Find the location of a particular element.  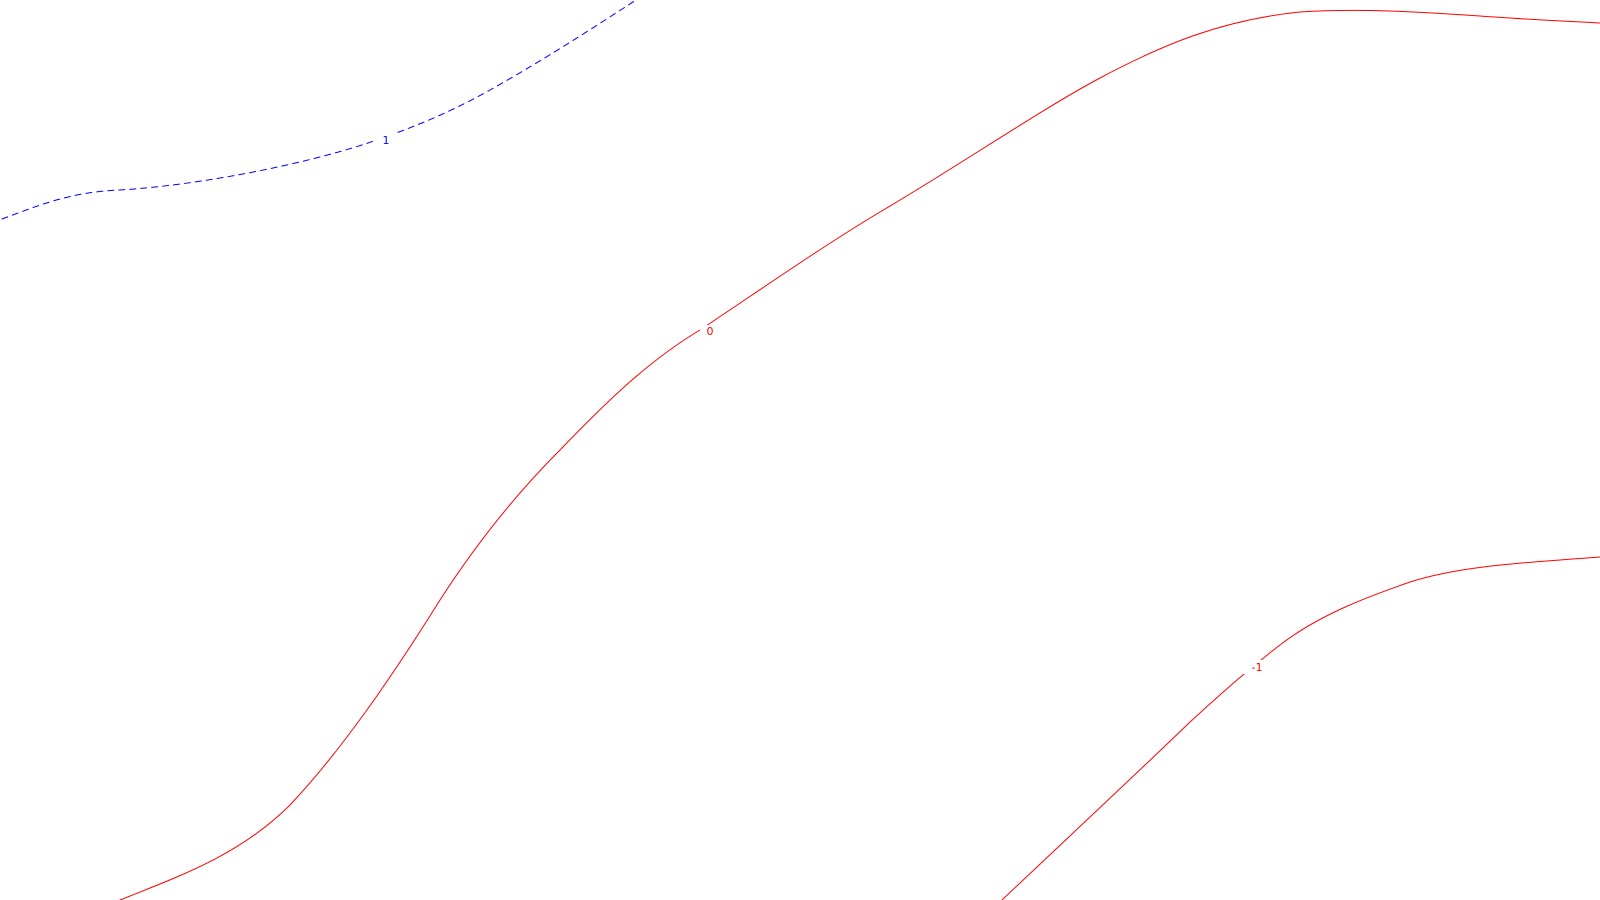

contour-label-1: 1 is located at coordinates (386, 140).